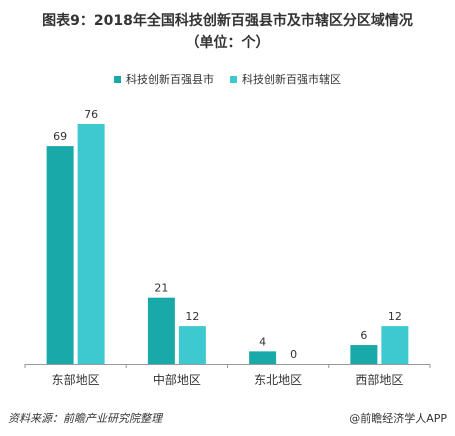 Image resolution: width=455 pixels, height=436 pixels. I want to click on chart-title: 图表9：2018年全国科技创新百强县市及市辖区分区域情况, so click(227, 21).